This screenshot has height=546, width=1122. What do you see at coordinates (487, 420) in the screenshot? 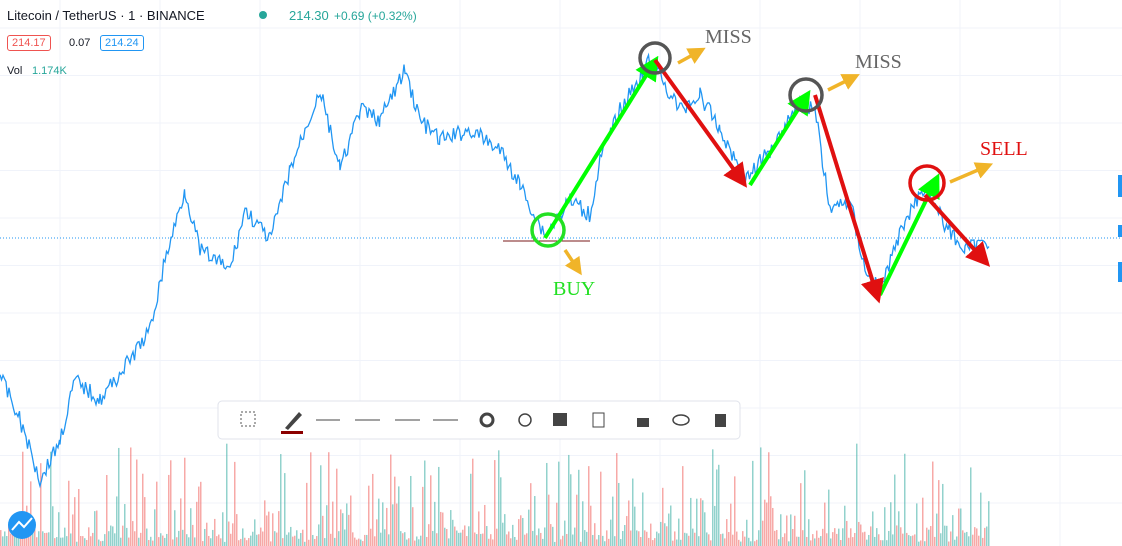
I see `settings` at bounding box center [487, 420].